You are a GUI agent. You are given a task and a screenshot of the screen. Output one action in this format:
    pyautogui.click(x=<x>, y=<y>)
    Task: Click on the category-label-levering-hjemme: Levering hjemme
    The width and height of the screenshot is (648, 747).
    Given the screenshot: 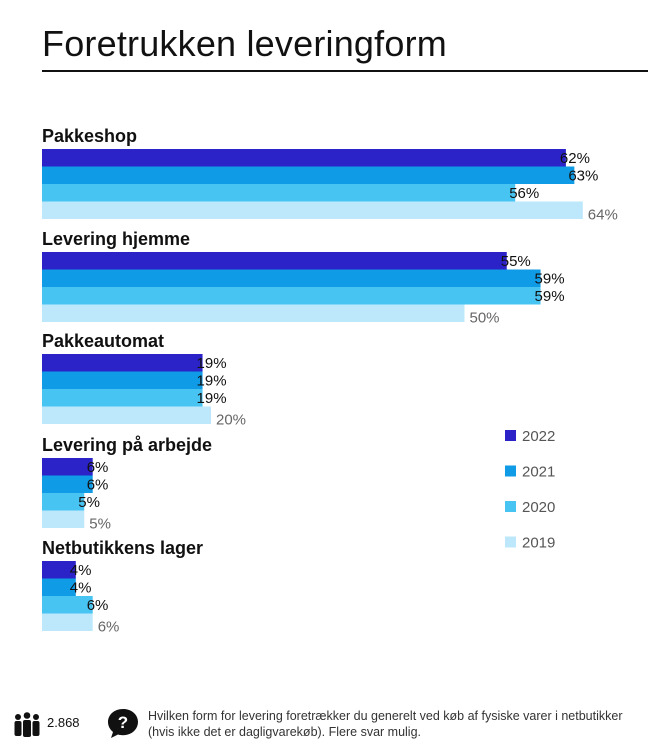 What is the action you would take?
    pyautogui.click(x=116, y=239)
    